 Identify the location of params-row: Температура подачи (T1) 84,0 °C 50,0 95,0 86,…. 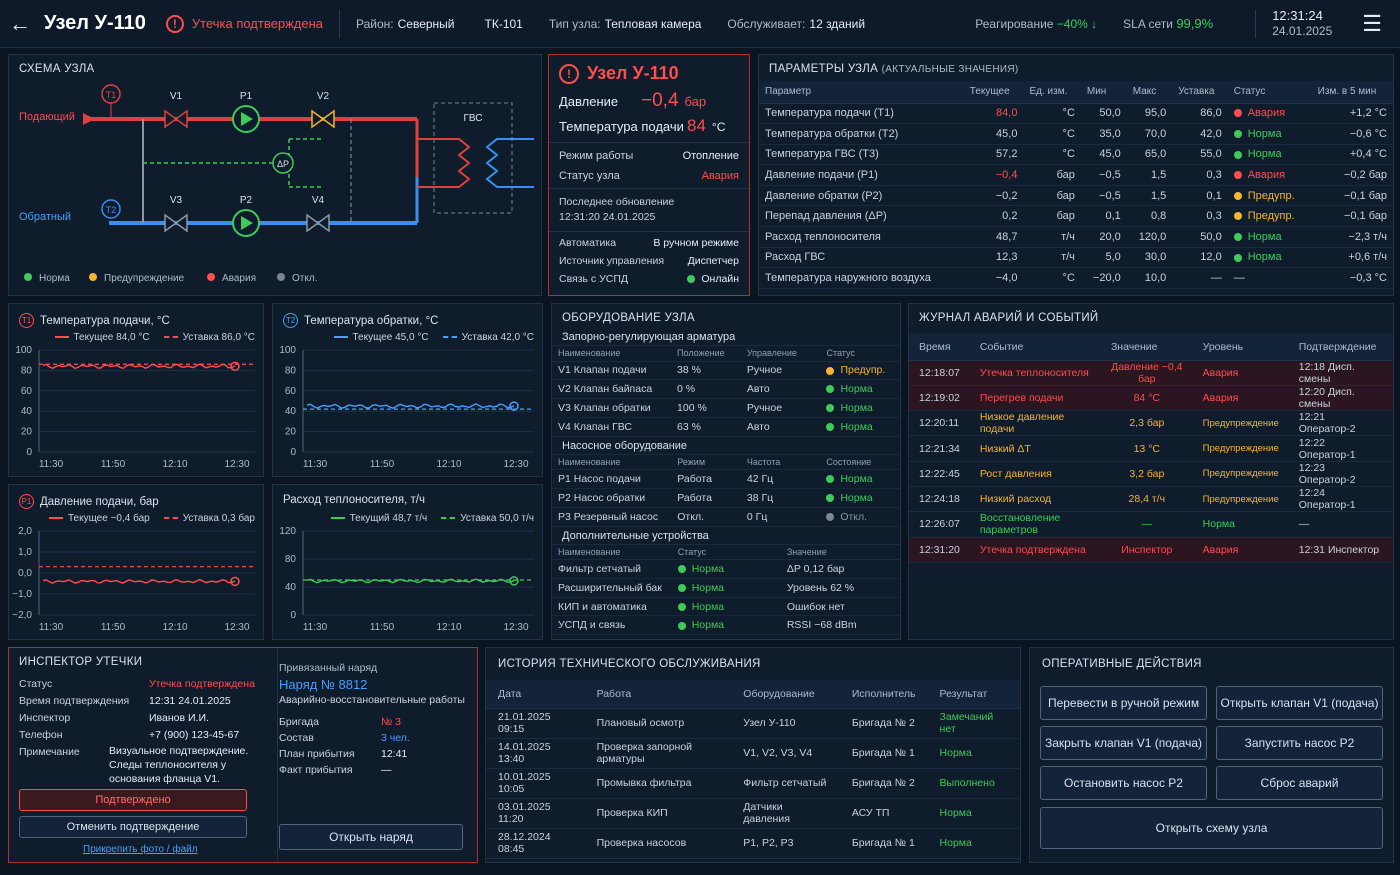
(1076, 114).